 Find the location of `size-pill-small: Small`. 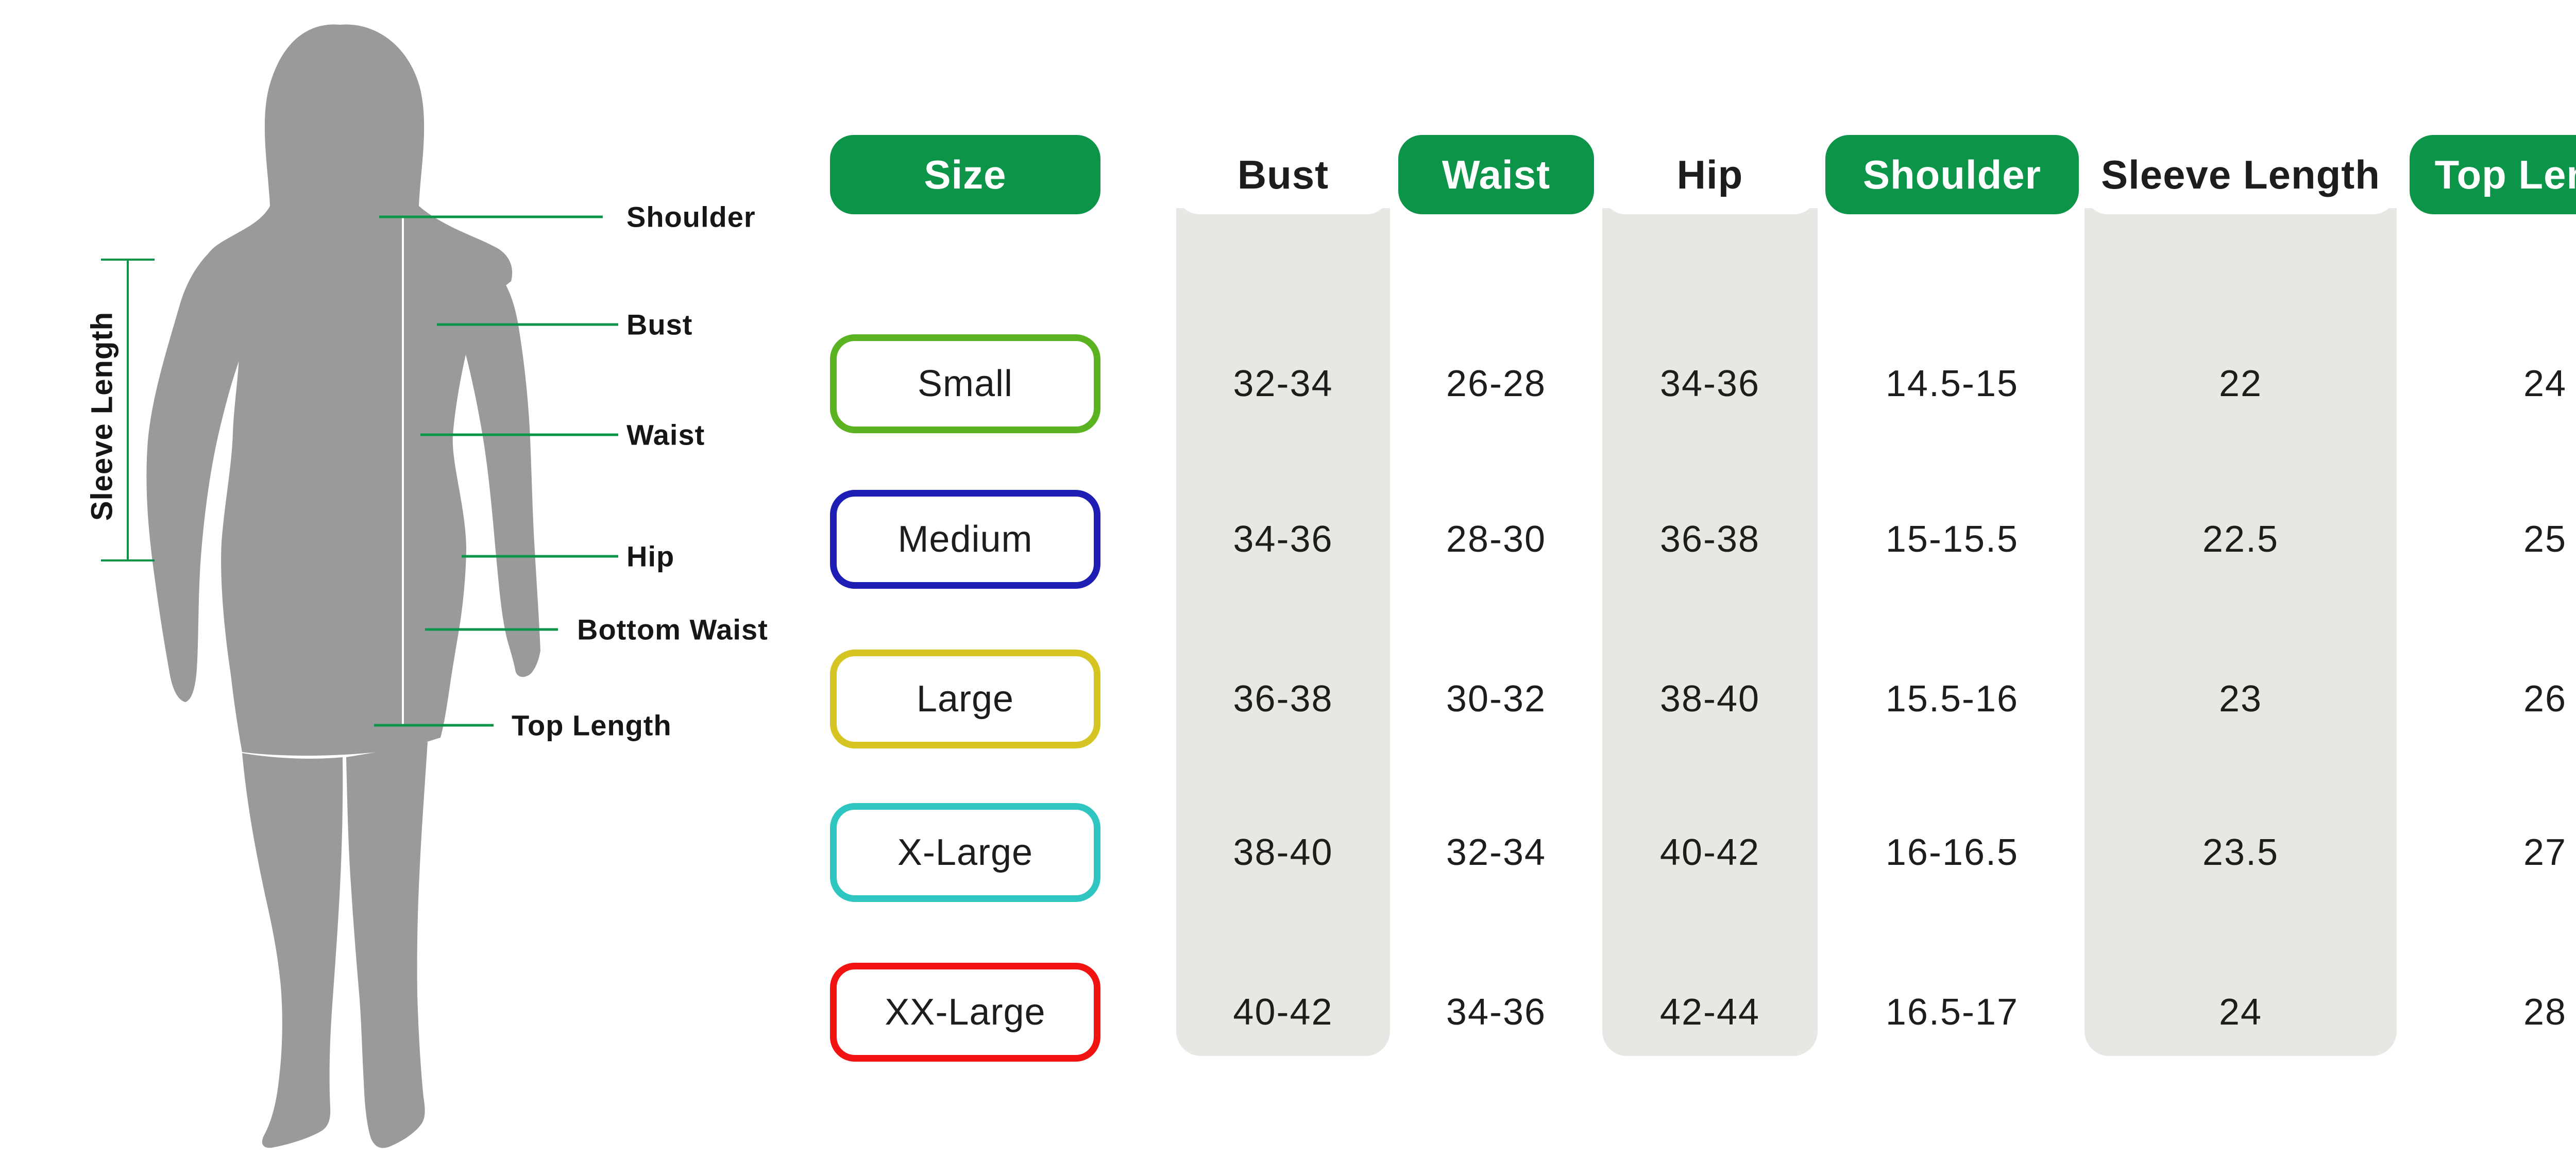

size-pill-small: Small is located at coordinates (965, 383).